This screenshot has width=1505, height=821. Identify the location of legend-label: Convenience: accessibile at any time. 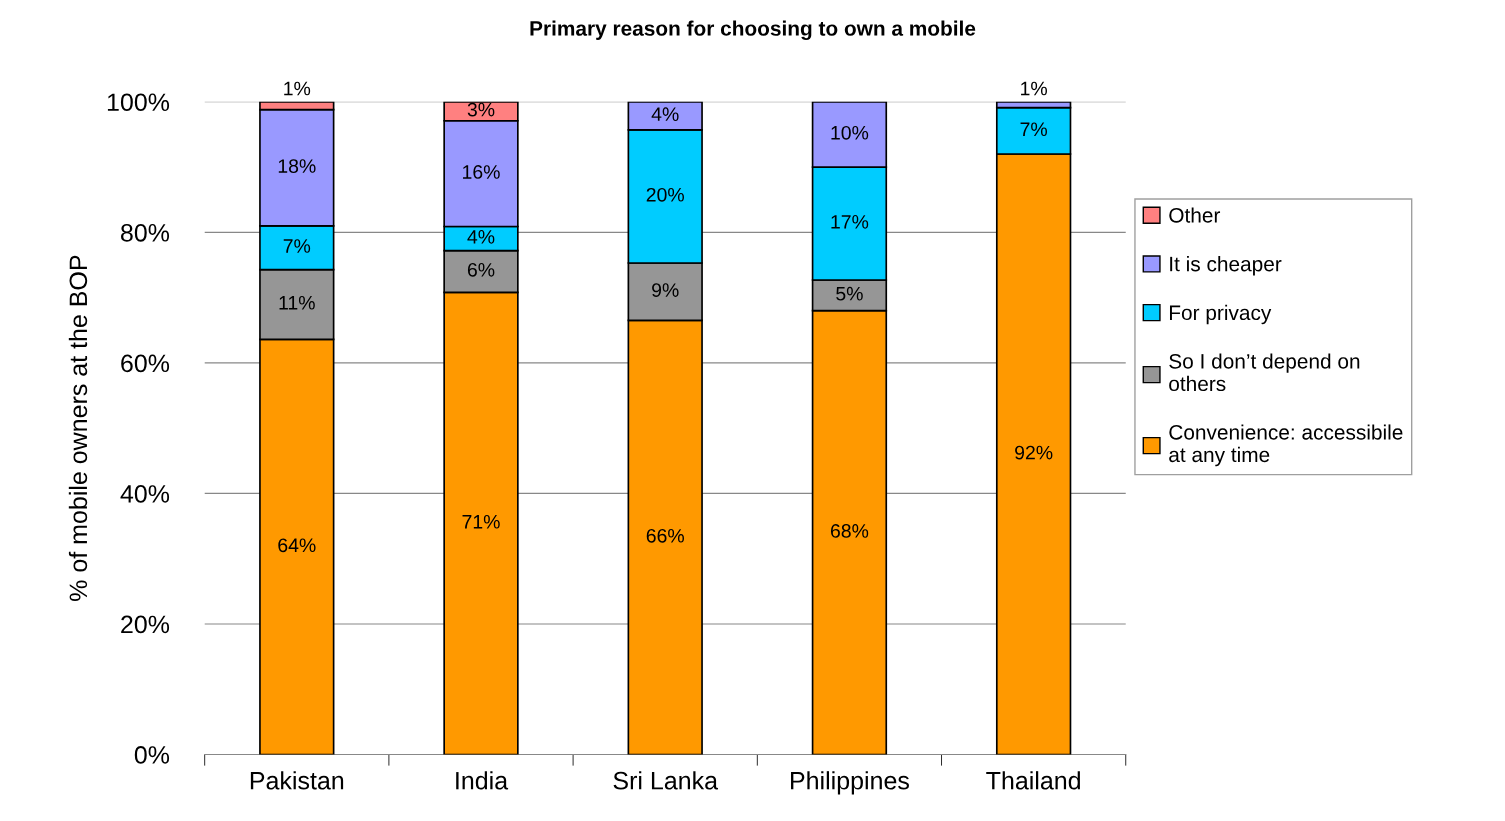
(1286, 445).